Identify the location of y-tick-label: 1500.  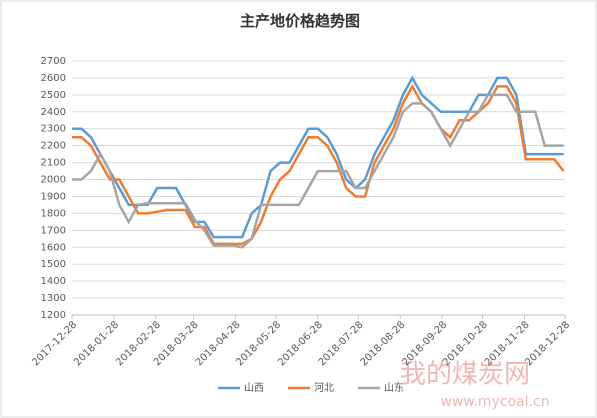
(53, 264).